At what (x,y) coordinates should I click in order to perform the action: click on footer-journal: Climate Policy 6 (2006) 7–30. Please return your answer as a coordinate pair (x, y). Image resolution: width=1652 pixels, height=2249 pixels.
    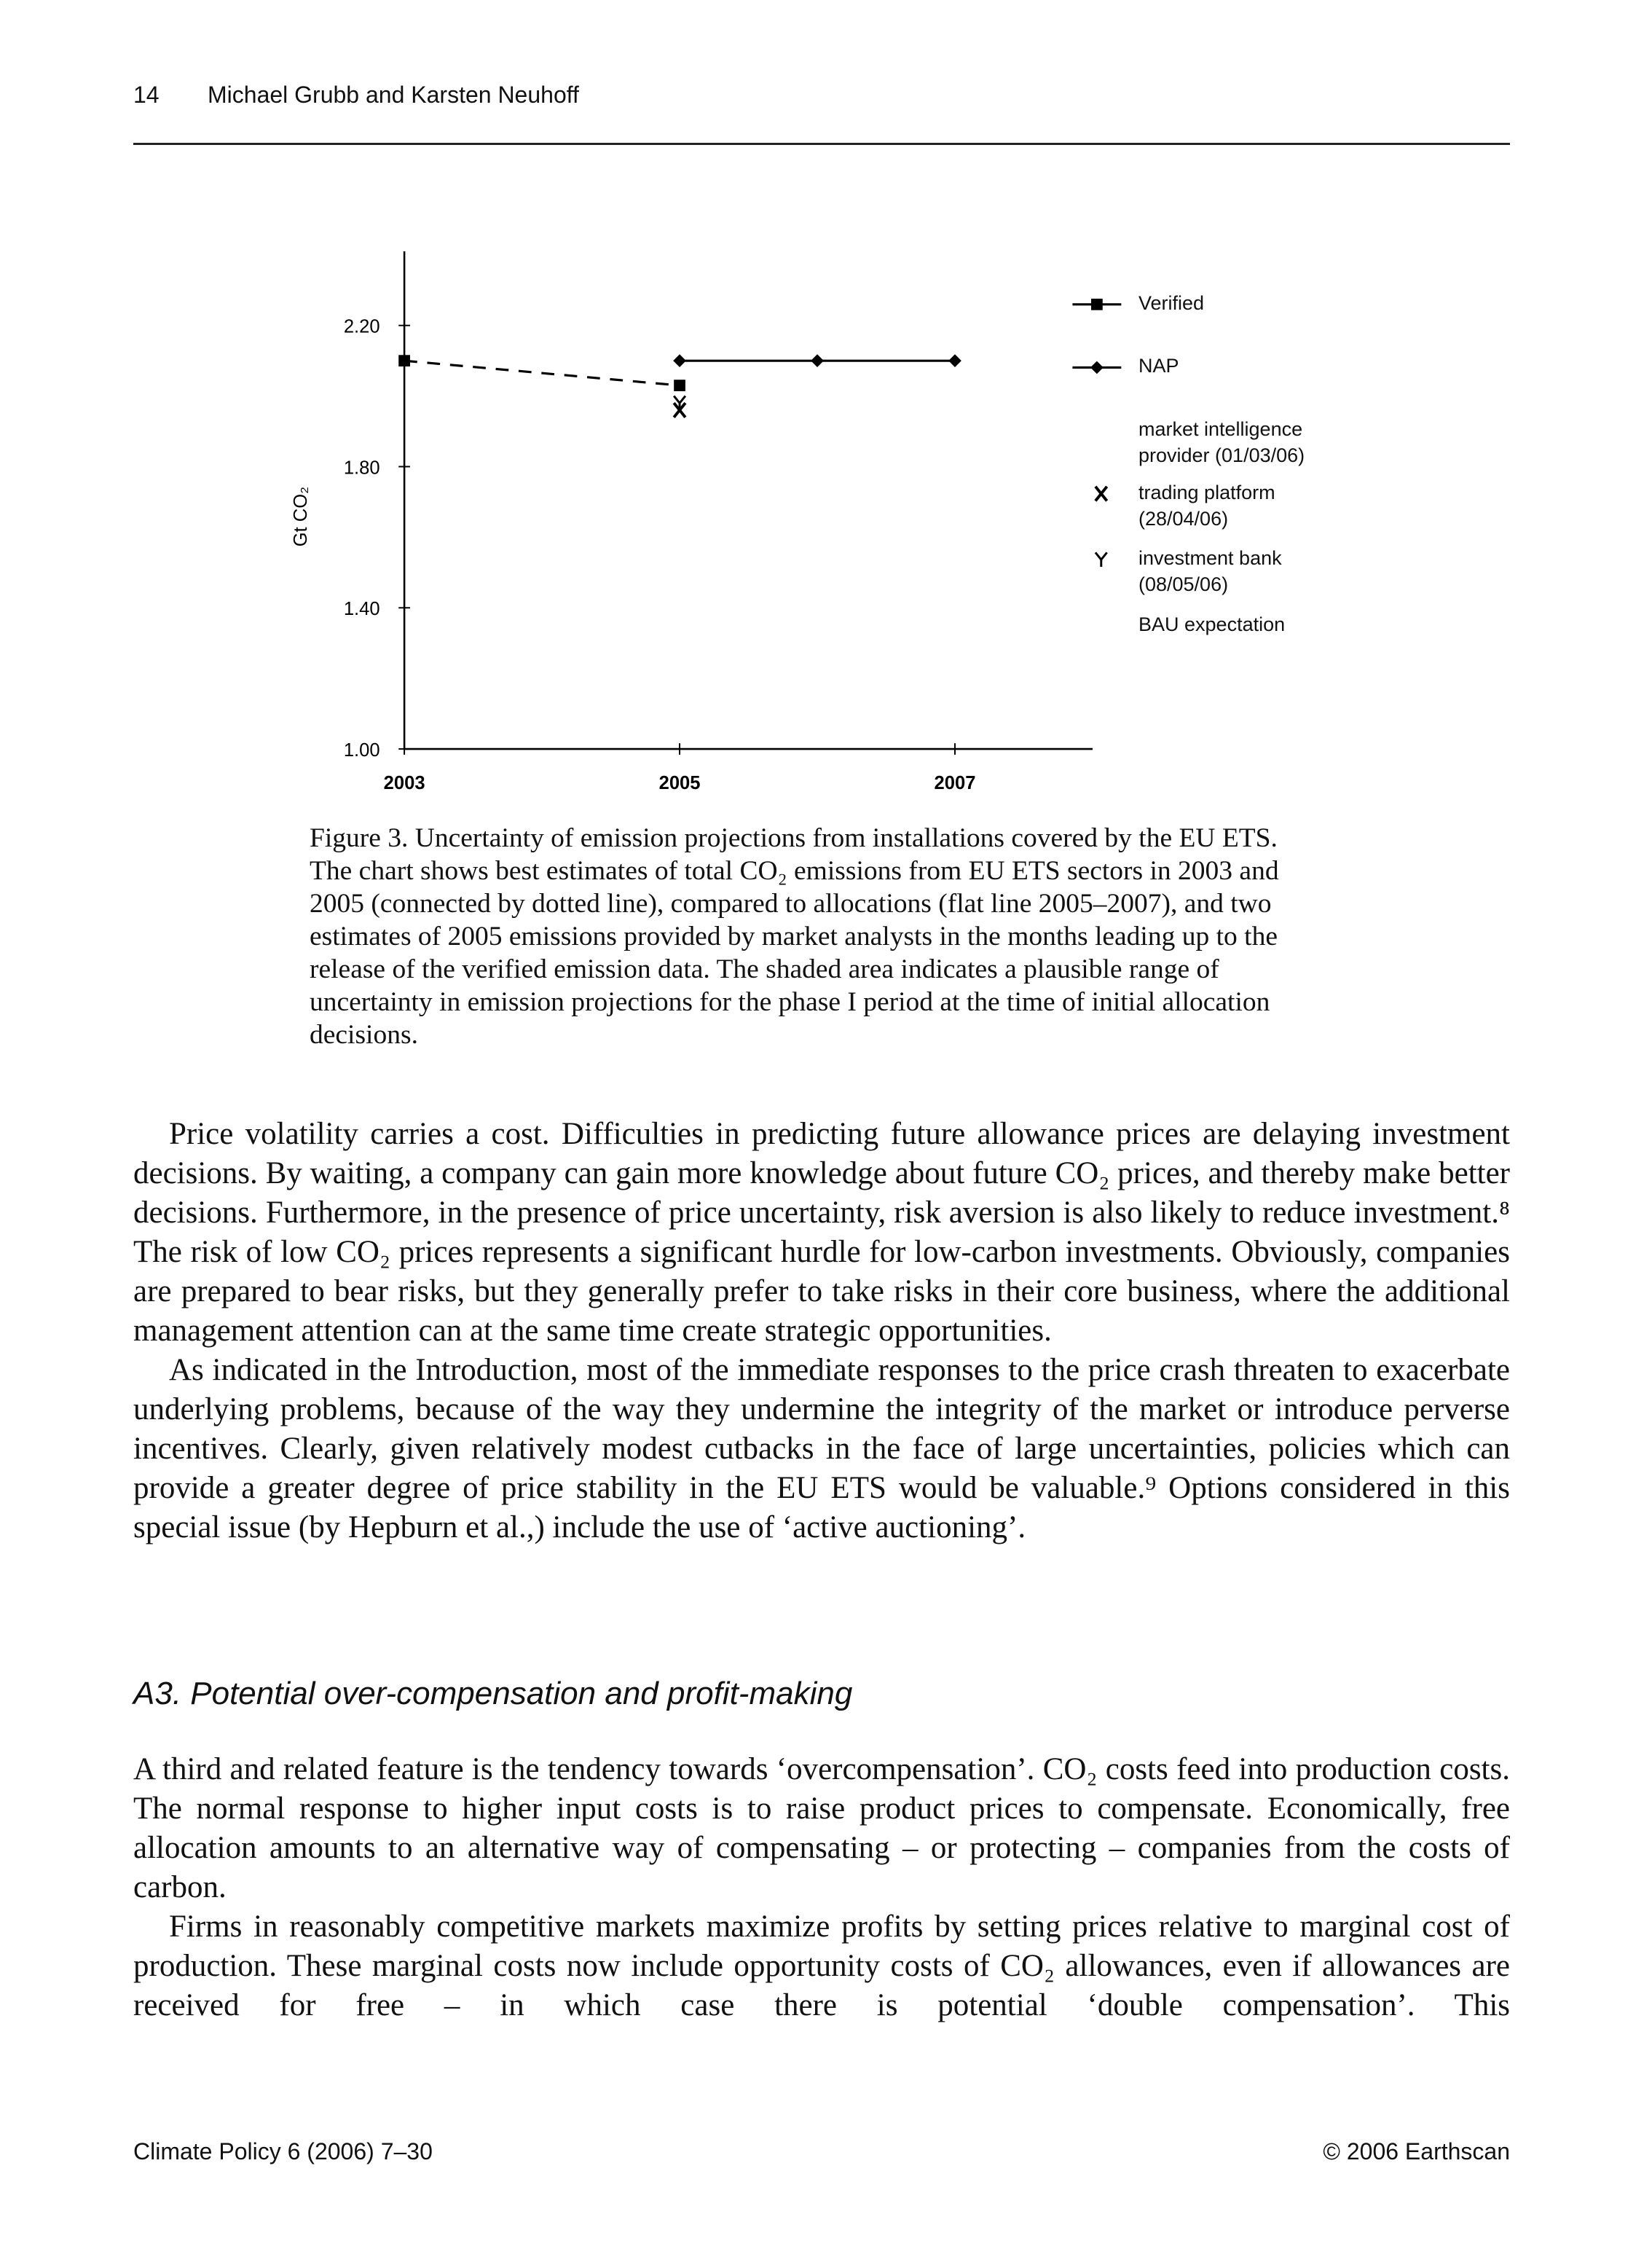
    Looking at the image, I should click on (283, 2151).